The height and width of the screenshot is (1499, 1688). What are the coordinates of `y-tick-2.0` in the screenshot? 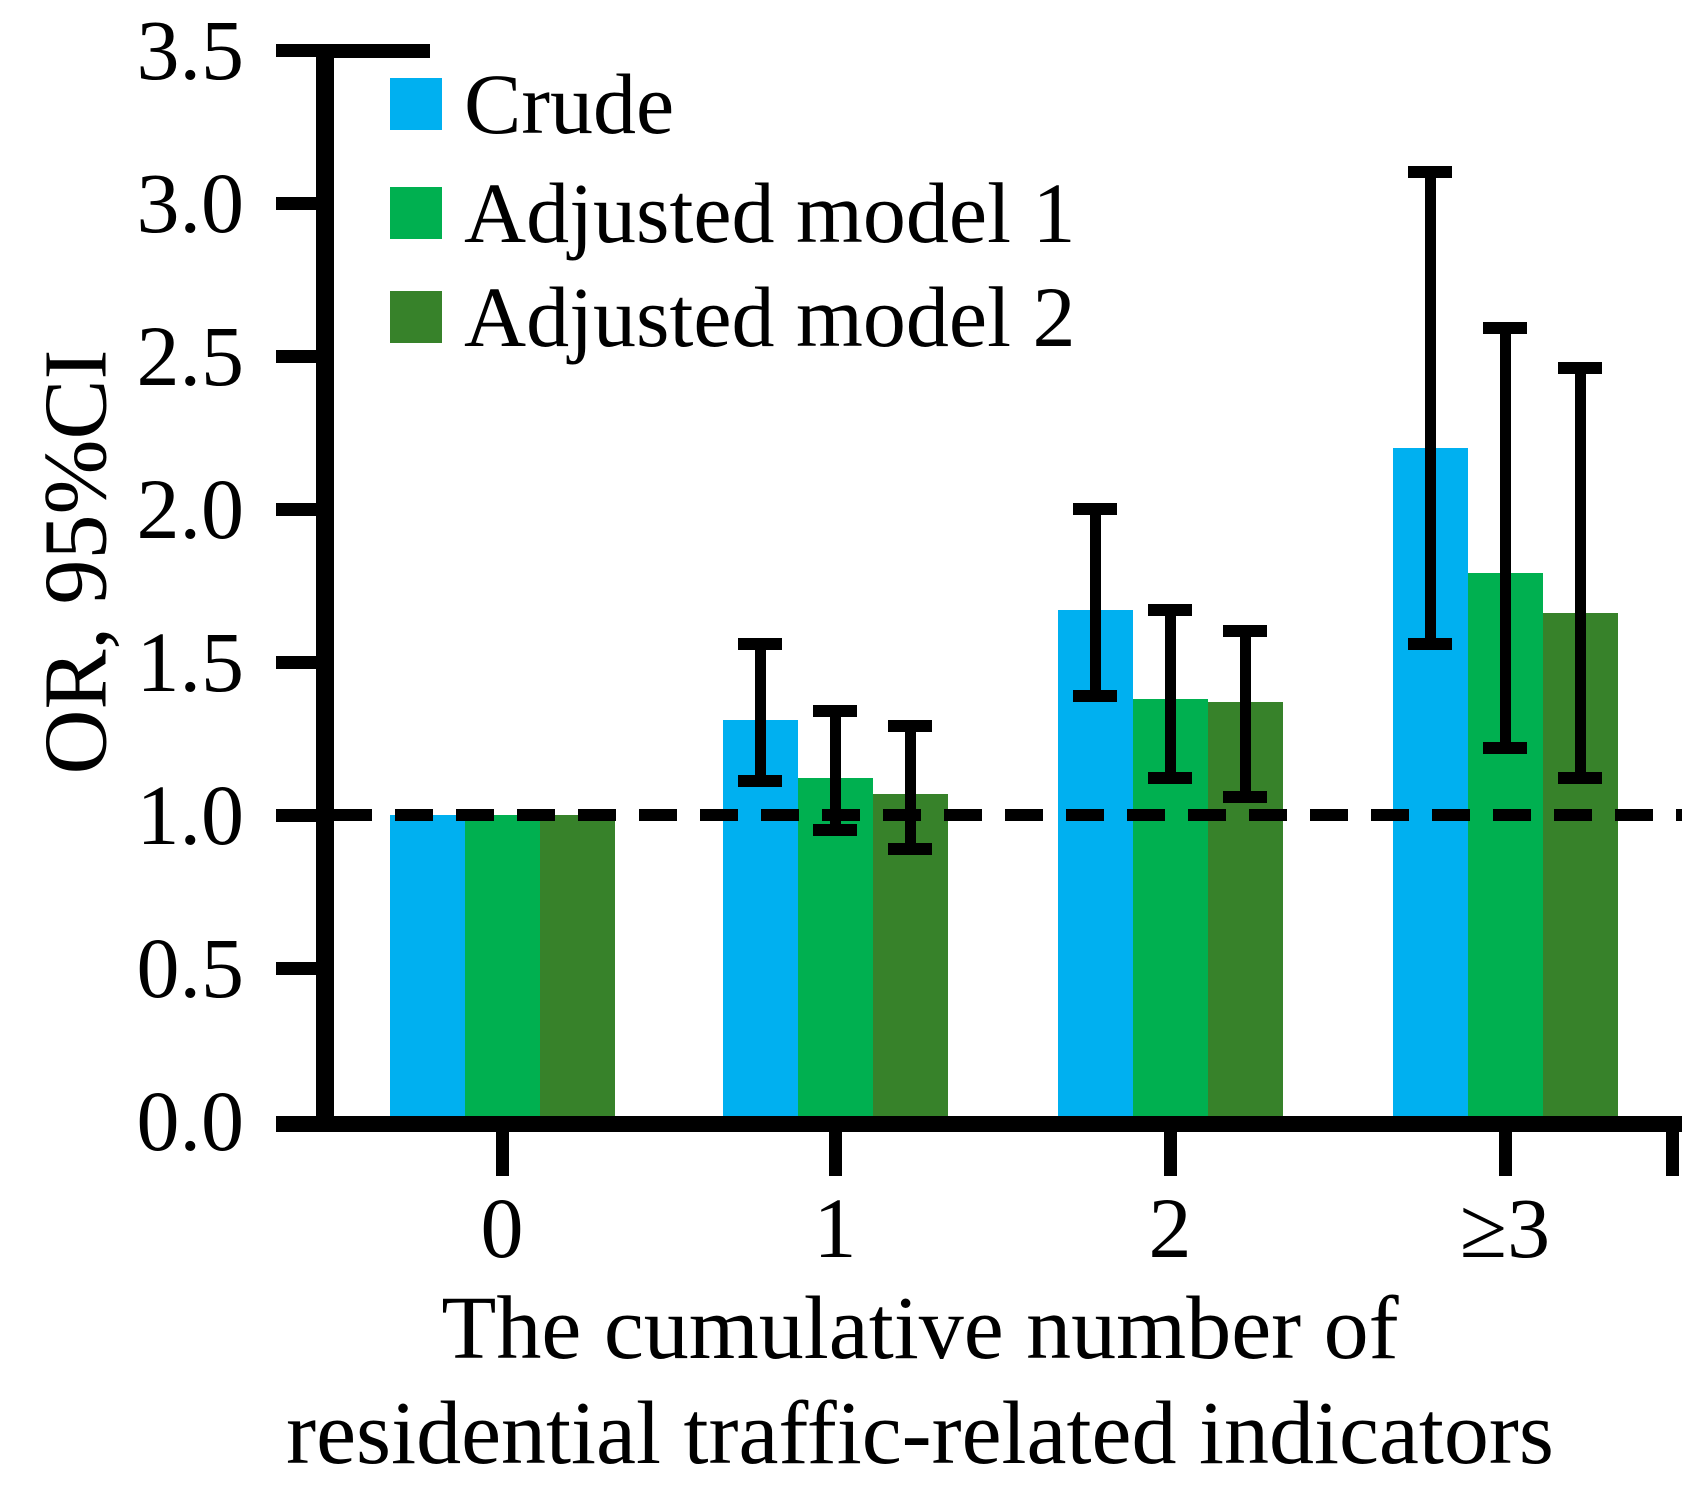 It's located at (296, 509).